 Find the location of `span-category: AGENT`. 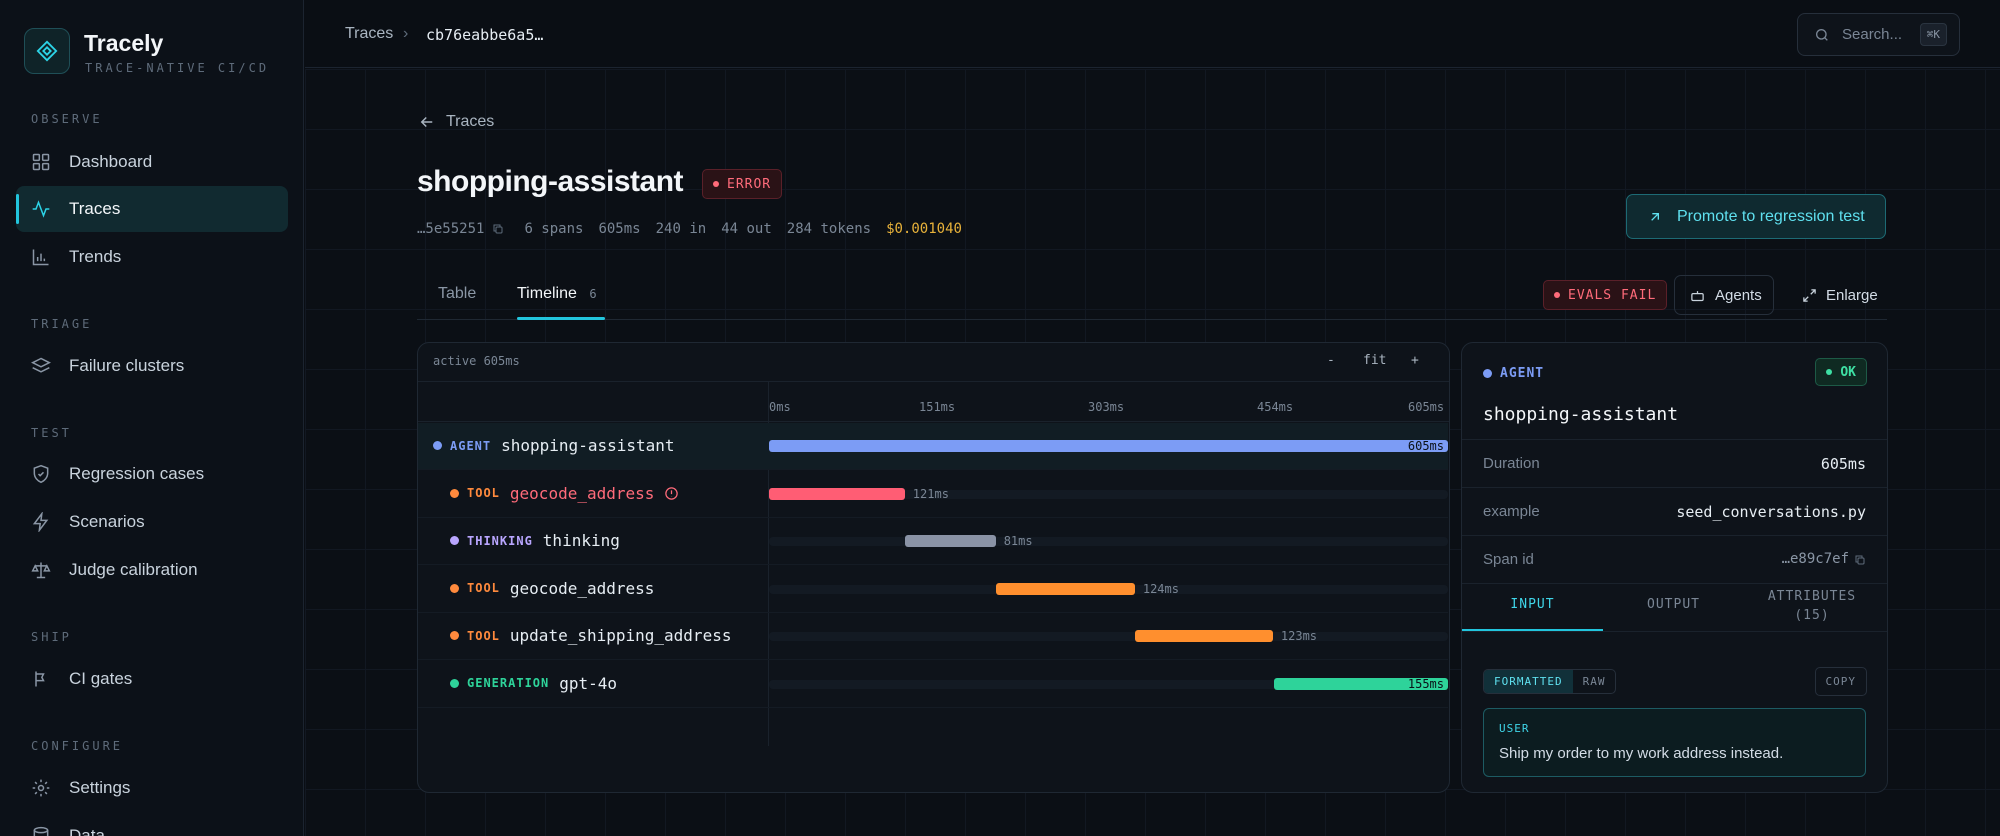

span-category: AGENT is located at coordinates (471, 445).